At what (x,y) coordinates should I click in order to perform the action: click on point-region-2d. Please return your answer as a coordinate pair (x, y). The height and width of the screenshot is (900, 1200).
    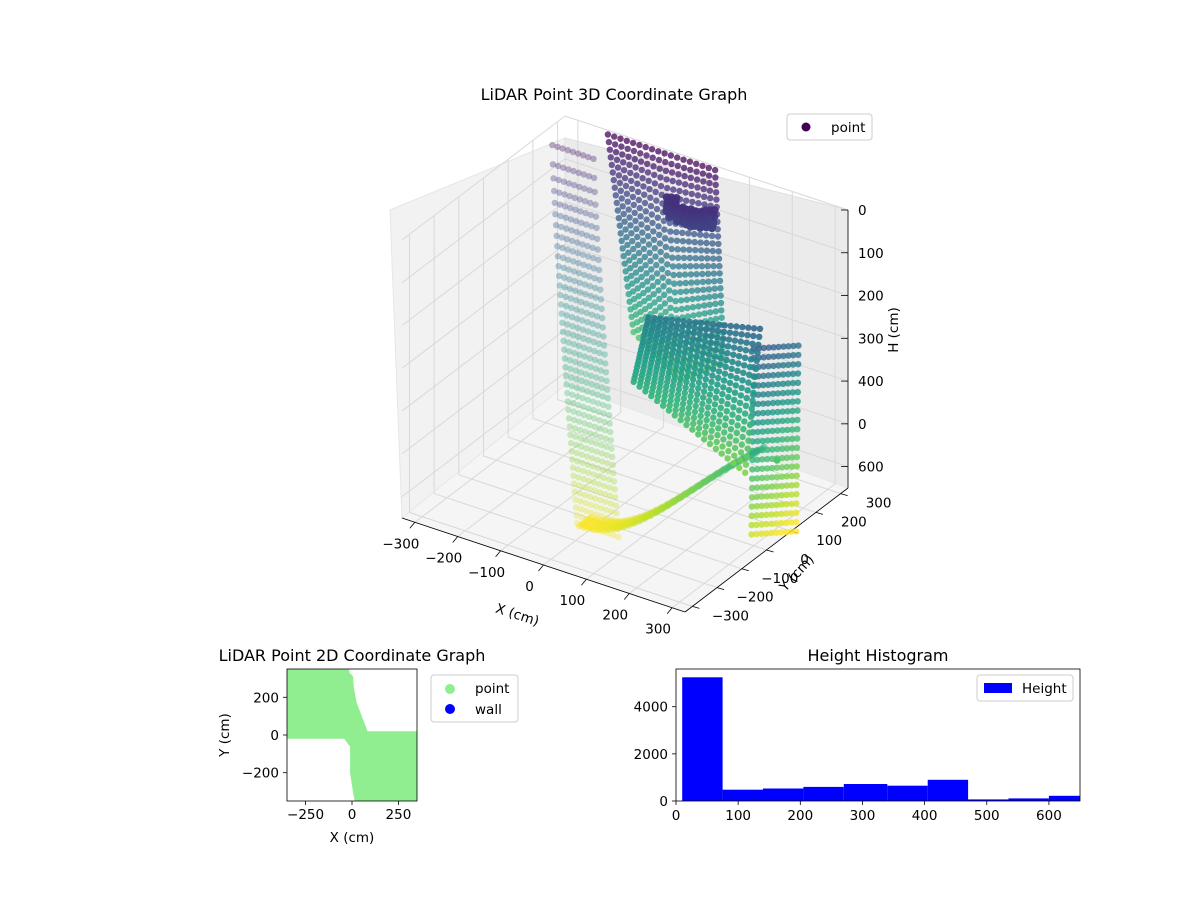
    Looking at the image, I should click on (352, 735).